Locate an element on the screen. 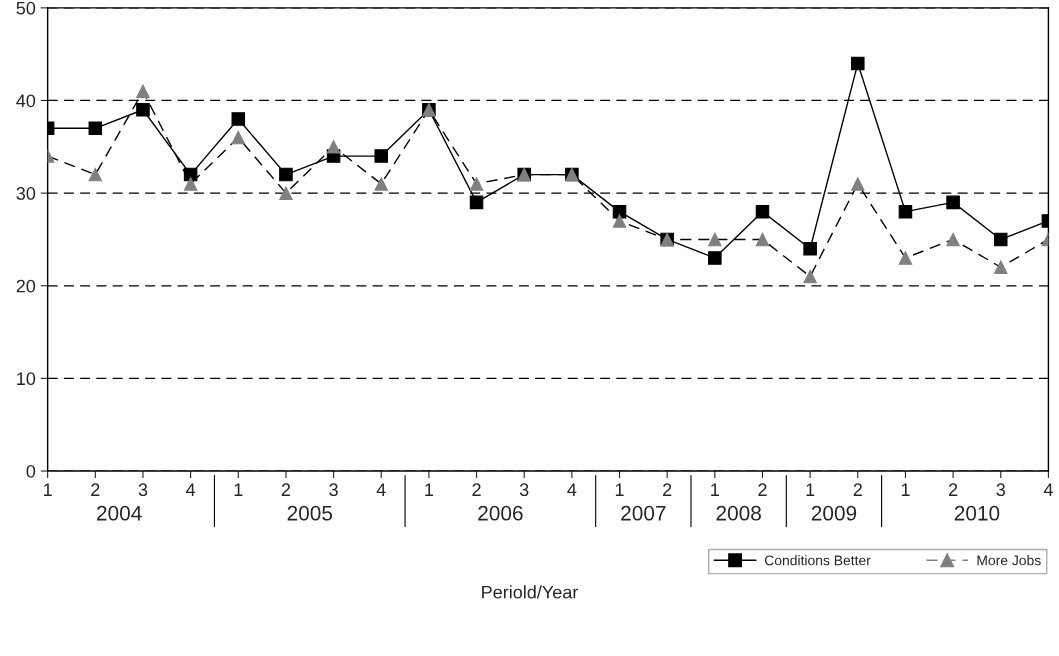 The width and height of the screenshot is (1059, 656). text: 2010 is located at coordinates (977, 513).